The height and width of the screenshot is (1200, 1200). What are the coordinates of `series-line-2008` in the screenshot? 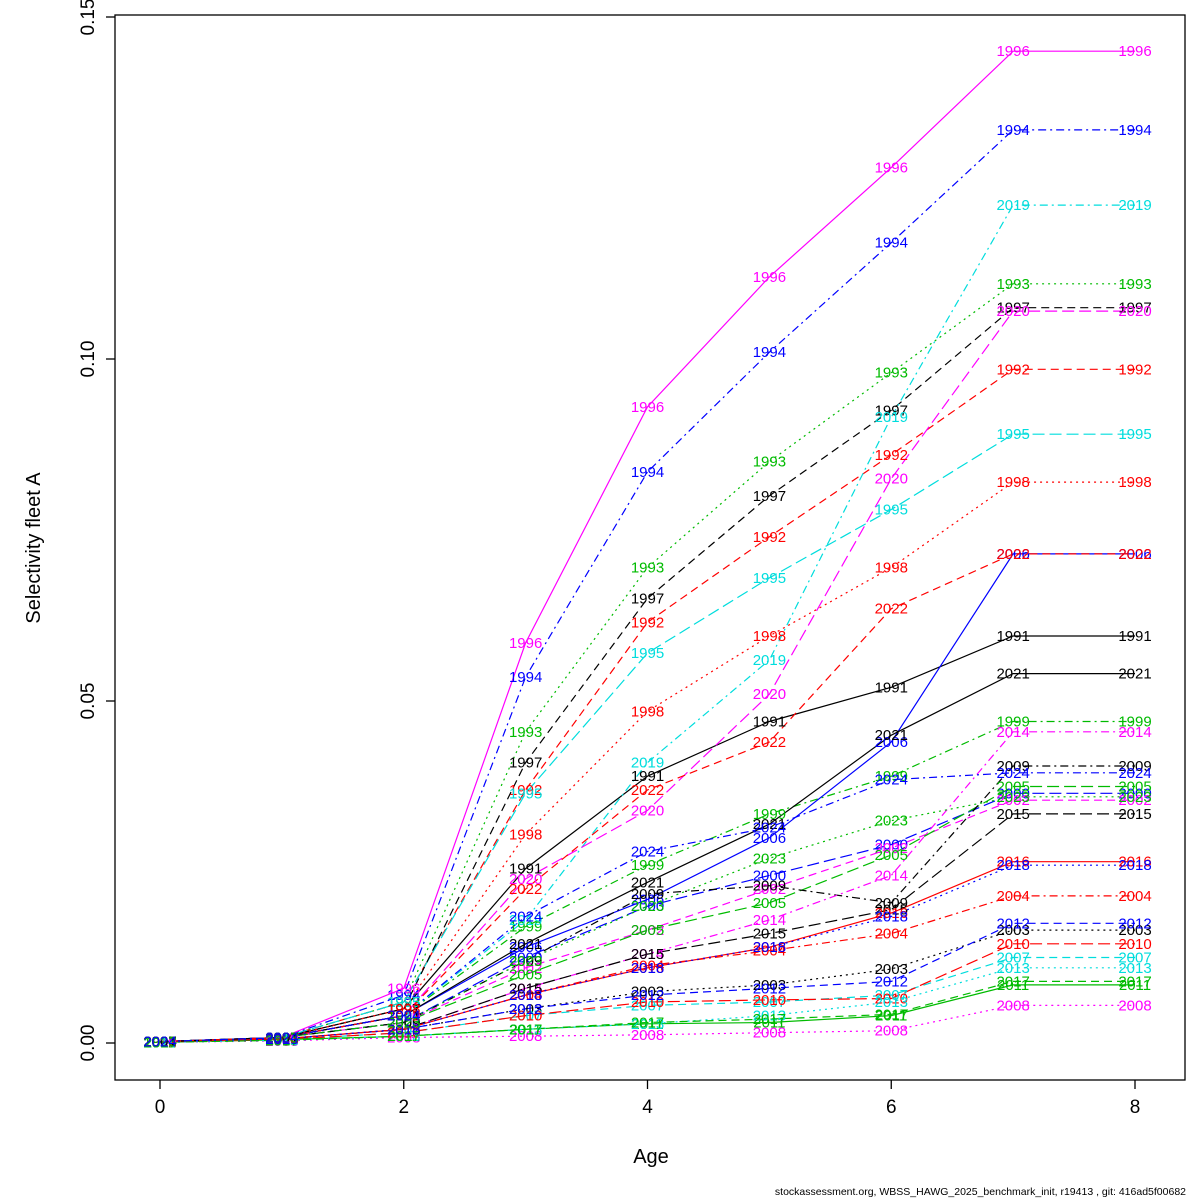 It's located at (647, 1023).